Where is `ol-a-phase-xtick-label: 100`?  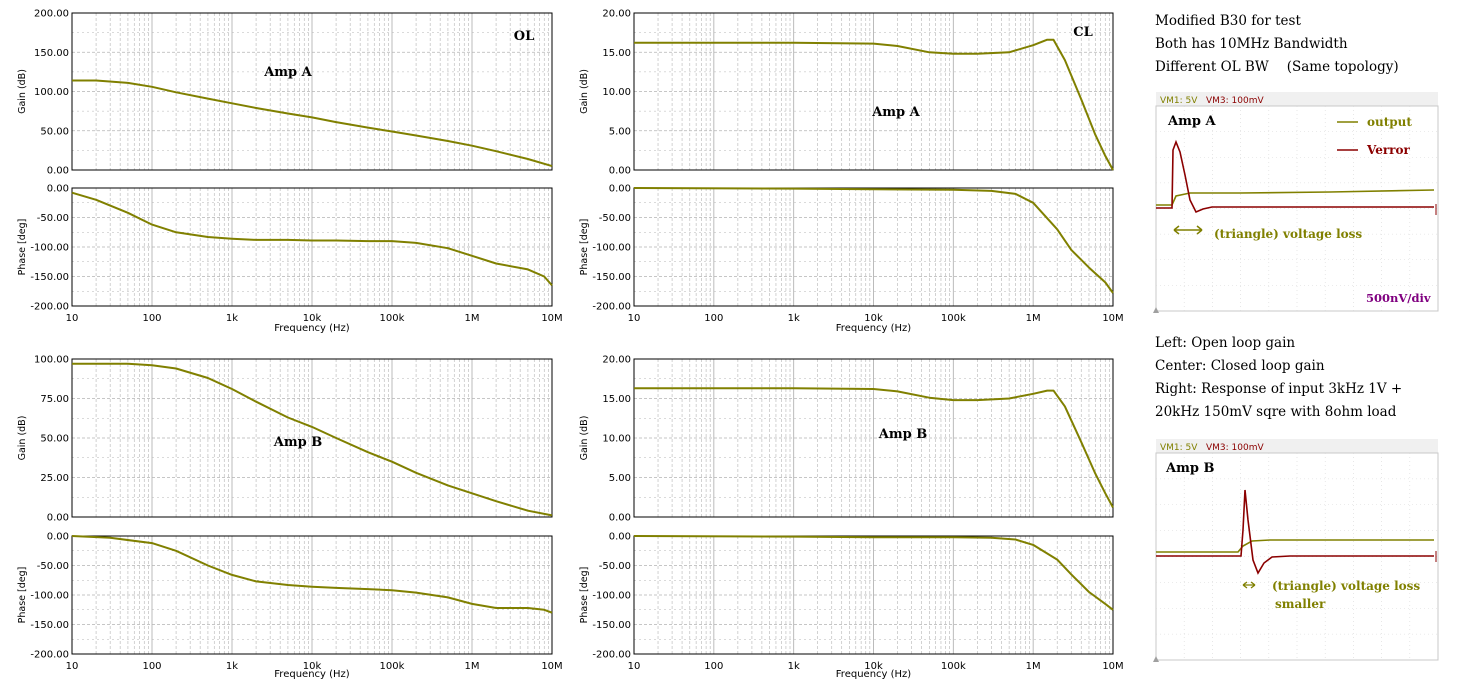 ol-a-phase-xtick-label: 100 is located at coordinates (151, 318).